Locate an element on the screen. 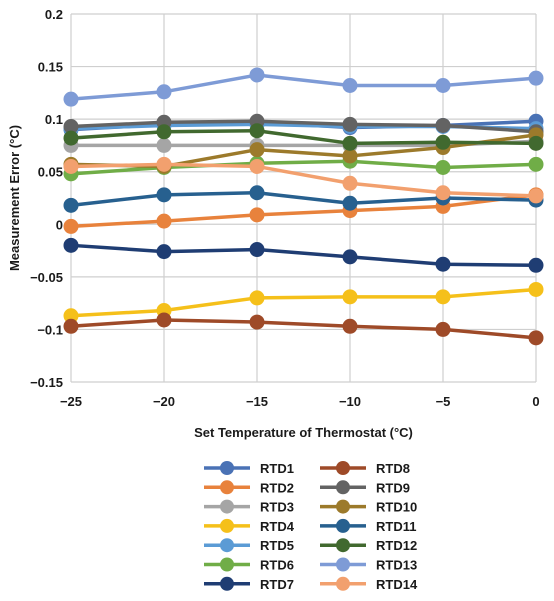 The image size is (554, 601). legend-item-rtd11: RTD11 is located at coordinates (368, 526).